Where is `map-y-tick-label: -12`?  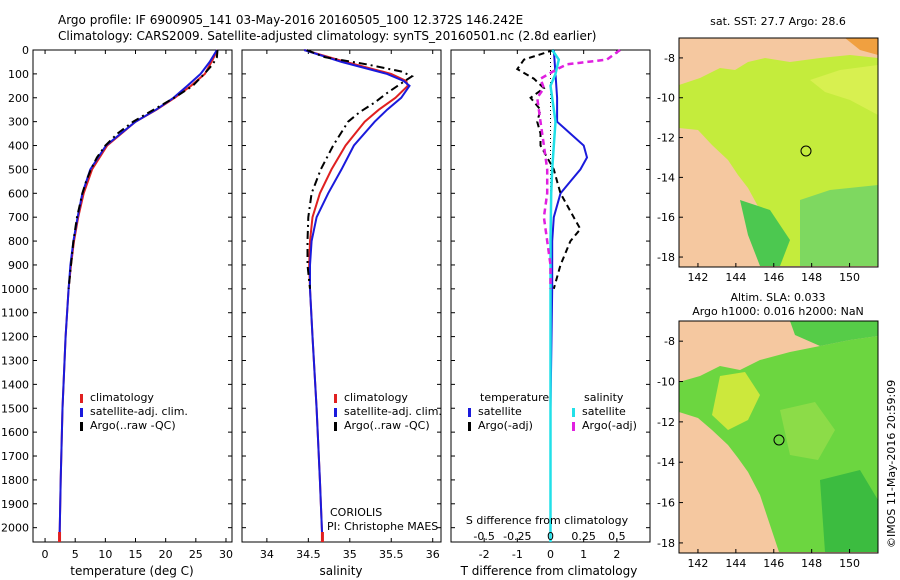 map-y-tick-label: -12 is located at coordinates (666, 422).